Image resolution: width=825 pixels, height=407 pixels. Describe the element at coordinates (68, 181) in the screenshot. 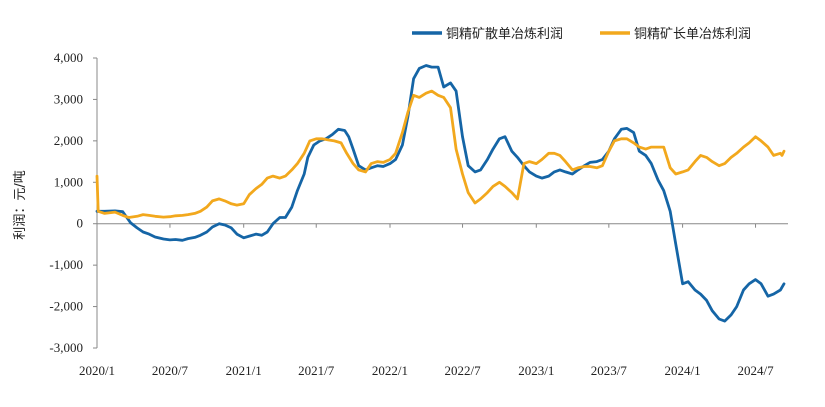

I see `y-tick-label: 1,000` at that location.